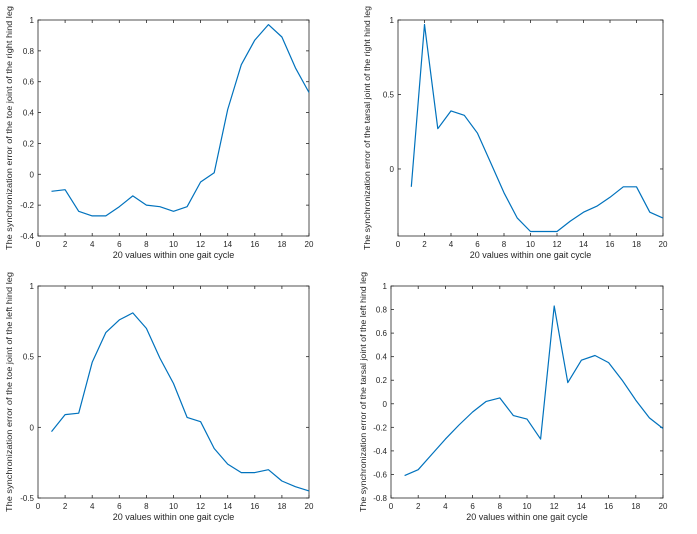 Image resolution: width=697 pixels, height=534 pixels. Describe the element at coordinates (27, 498) in the screenshot. I see `y-tick-label: -0.5` at that location.